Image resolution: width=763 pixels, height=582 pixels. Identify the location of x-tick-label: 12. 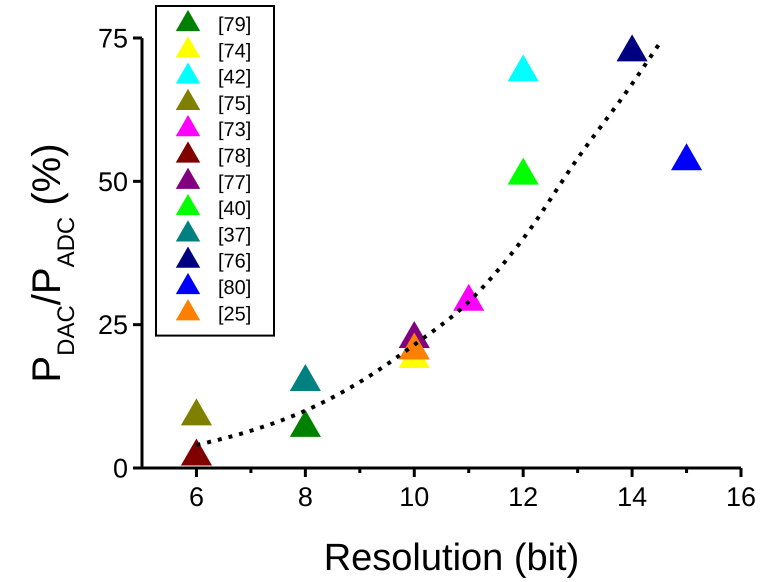
(523, 497).